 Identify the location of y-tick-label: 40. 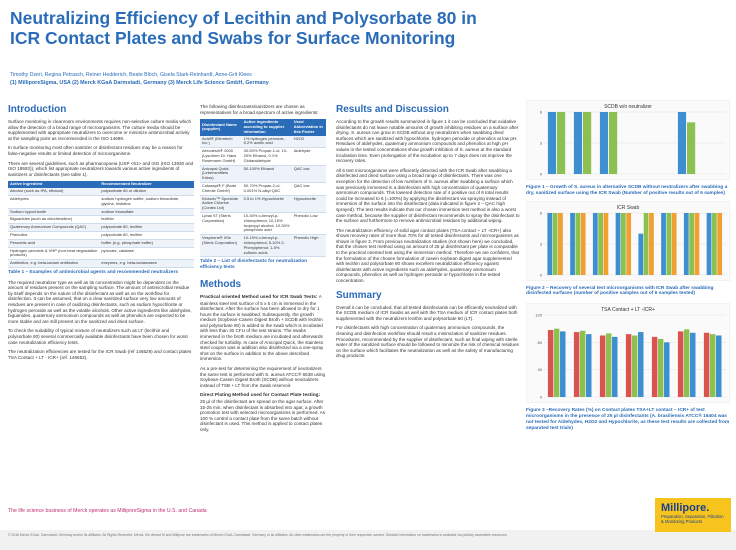
(540, 369).